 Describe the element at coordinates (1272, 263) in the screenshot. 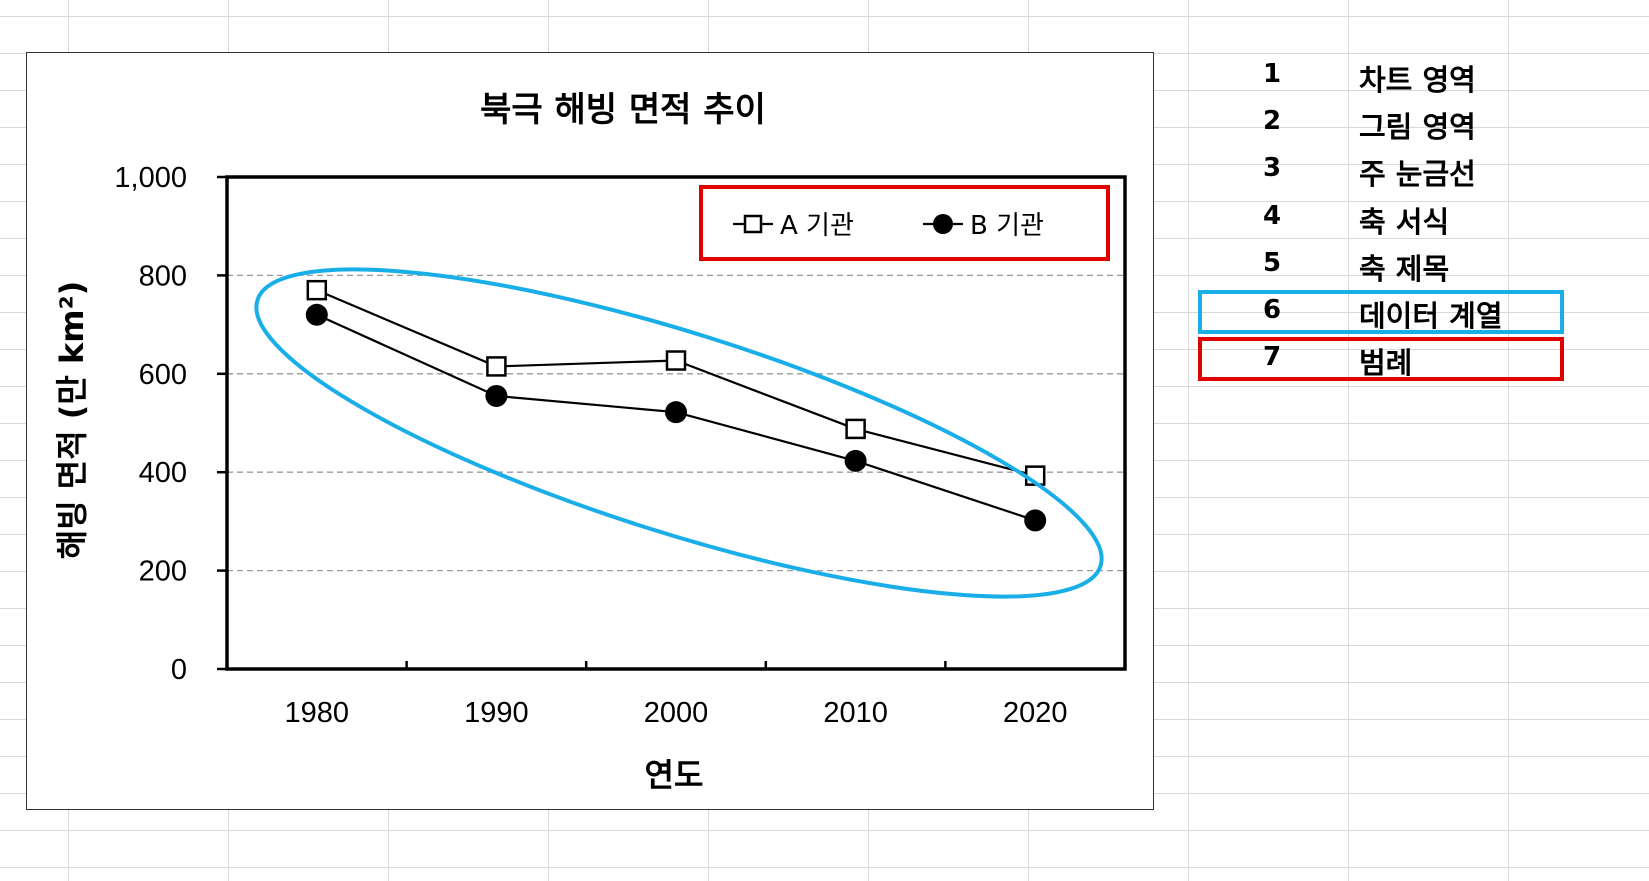

I see `list-item-number: 5` at that location.